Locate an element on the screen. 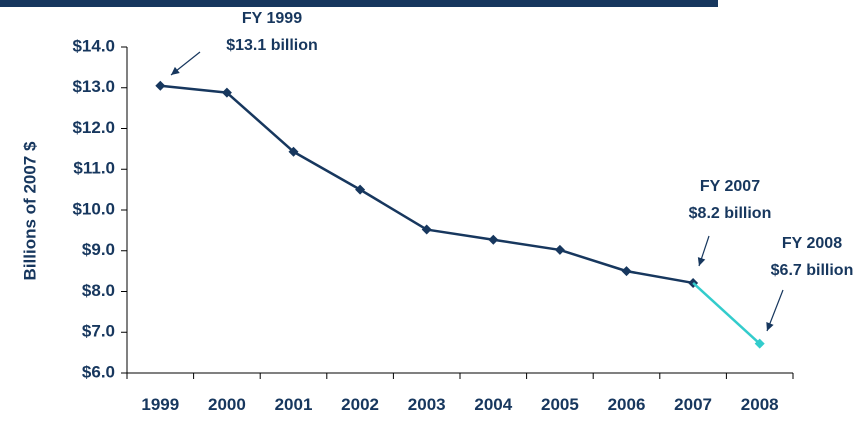 The width and height of the screenshot is (868, 424). x-tick-label: 2004 is located at coordinates (493, 404).